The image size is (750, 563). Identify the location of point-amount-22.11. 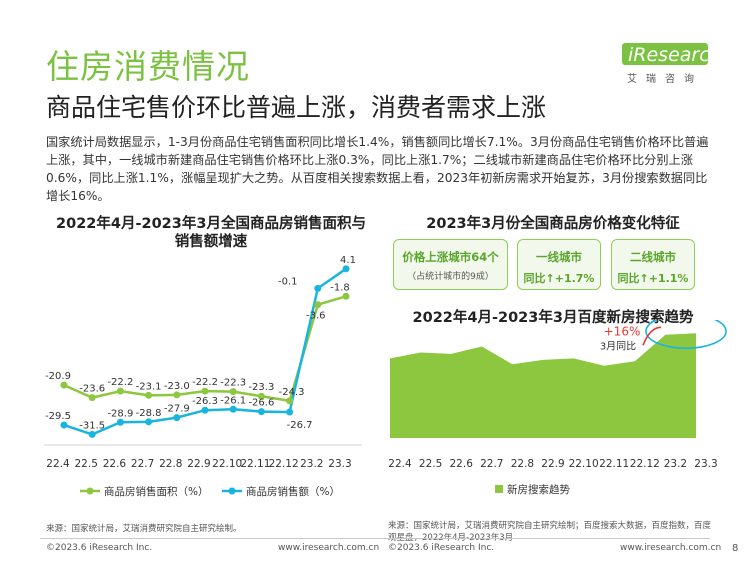
(261, 412).